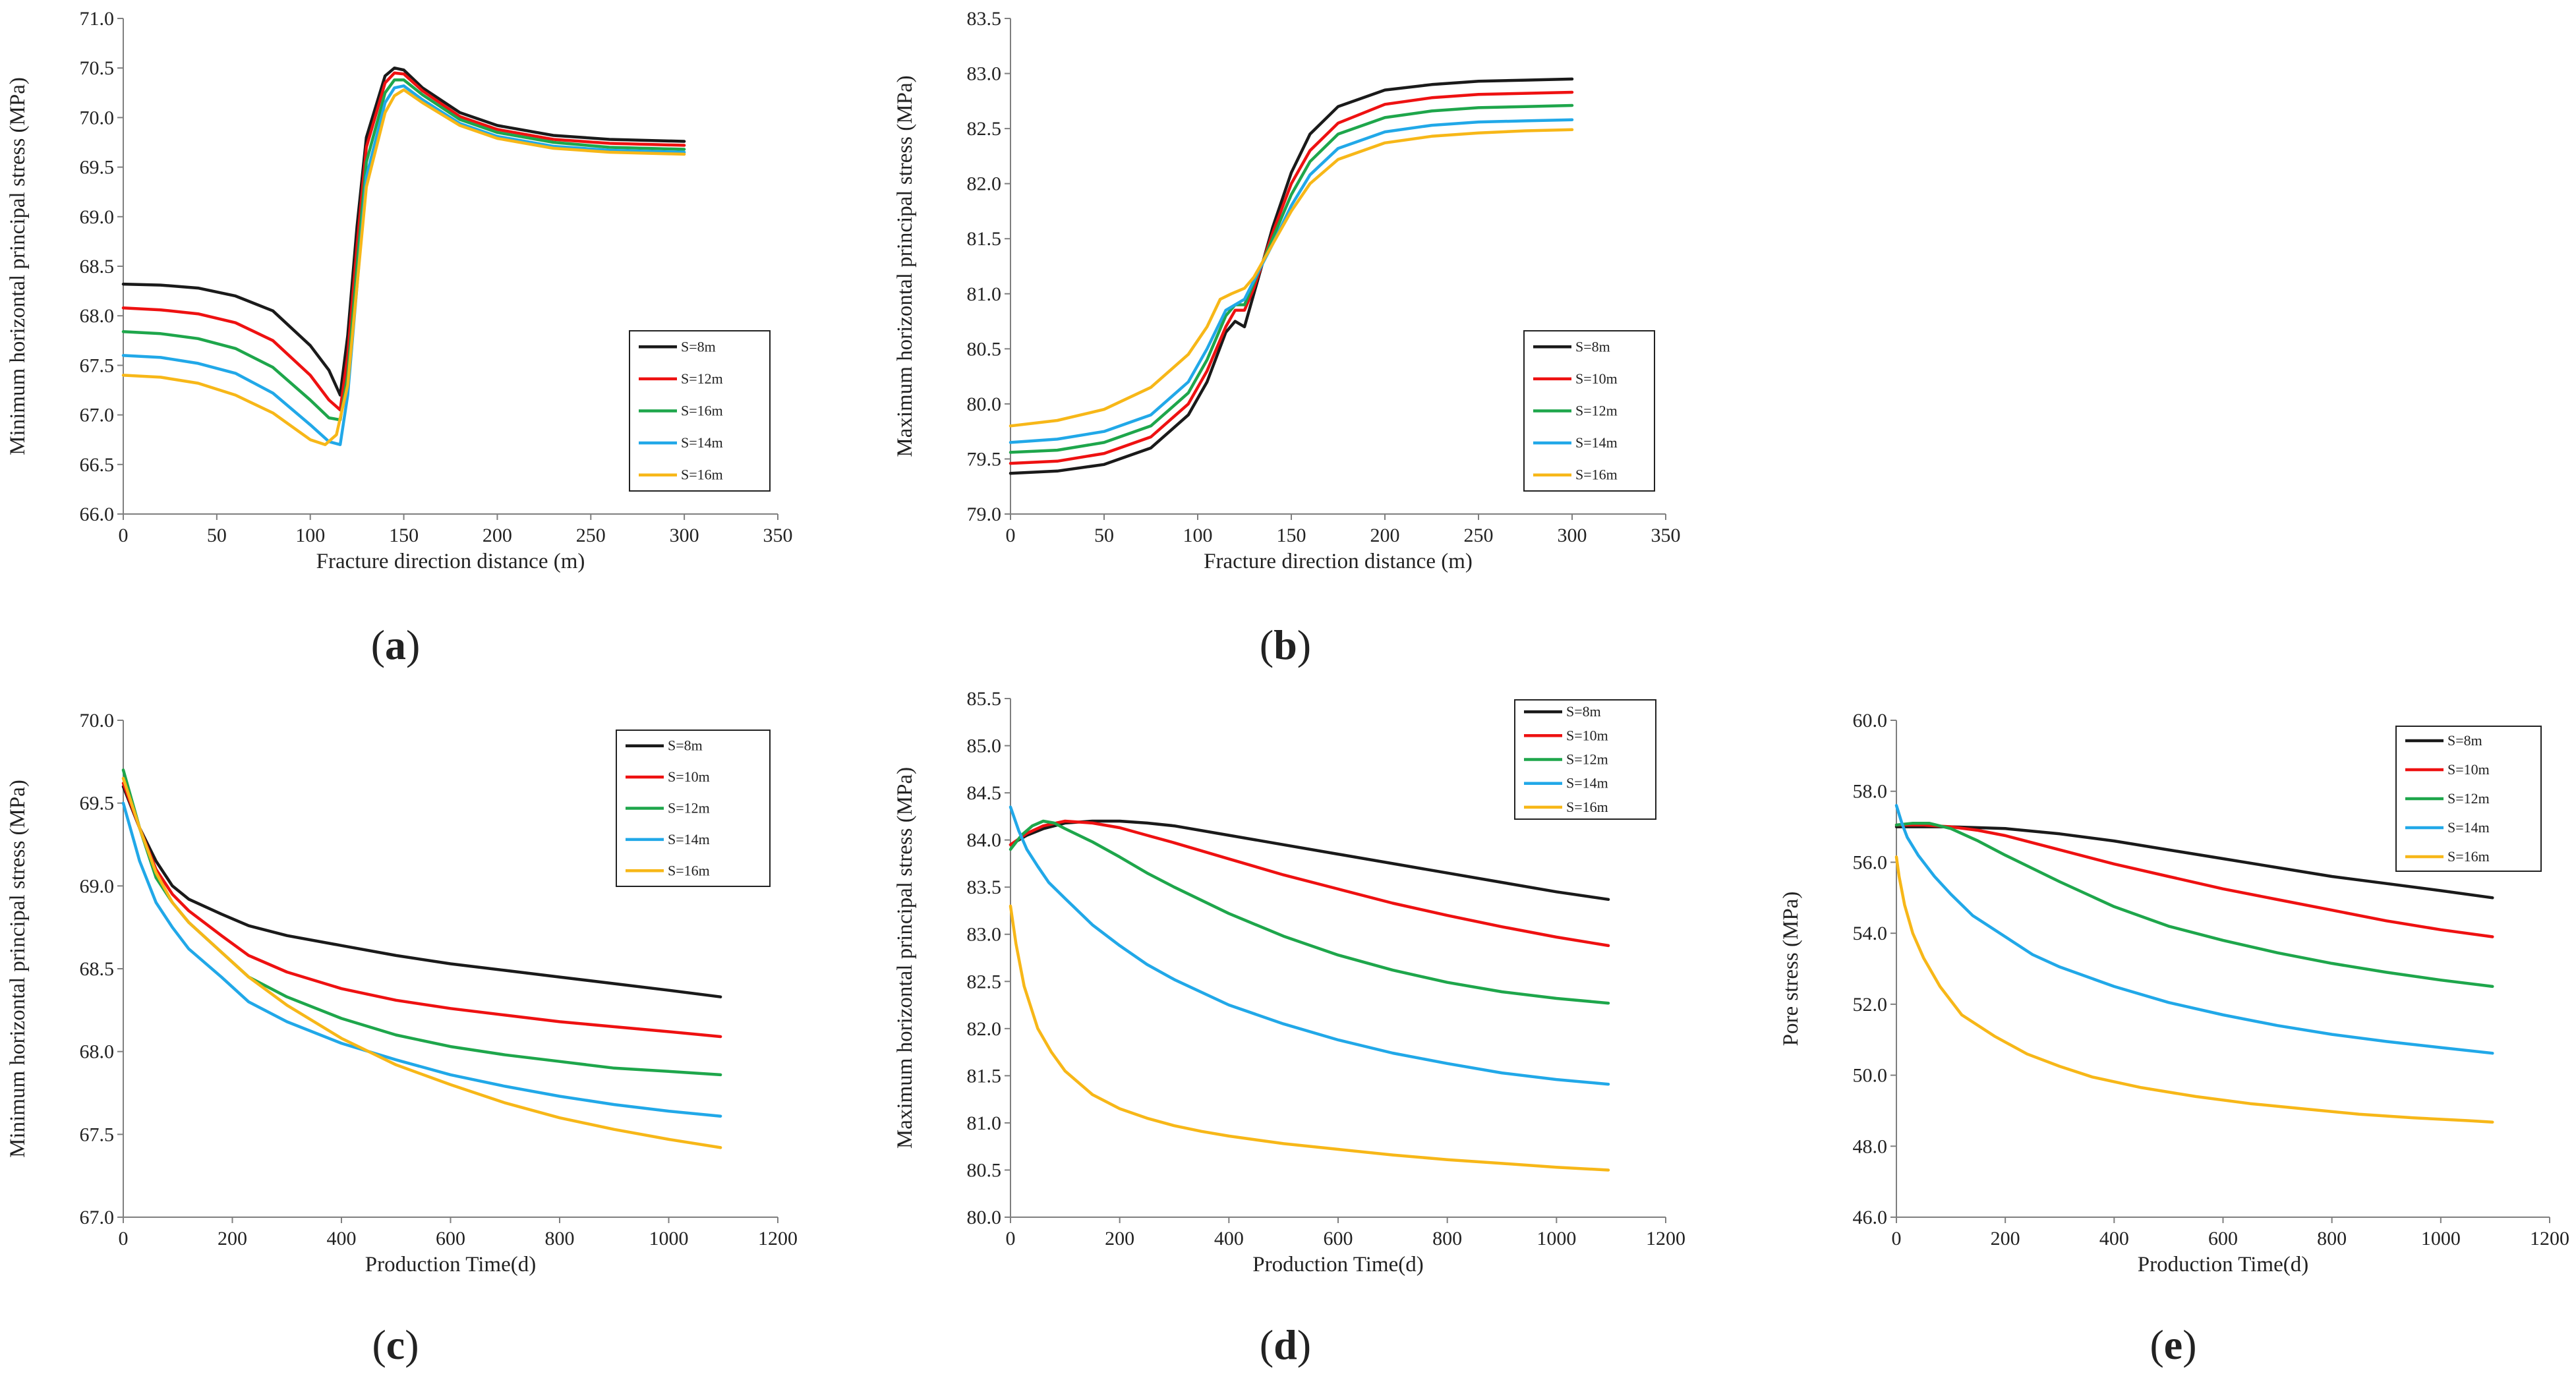 The image size is (2576, 1376). What do you see at coordinates (985, 1170) in the screenshot?
I see `y-tick-label: 80.5` at bounding box center [985, 1170].